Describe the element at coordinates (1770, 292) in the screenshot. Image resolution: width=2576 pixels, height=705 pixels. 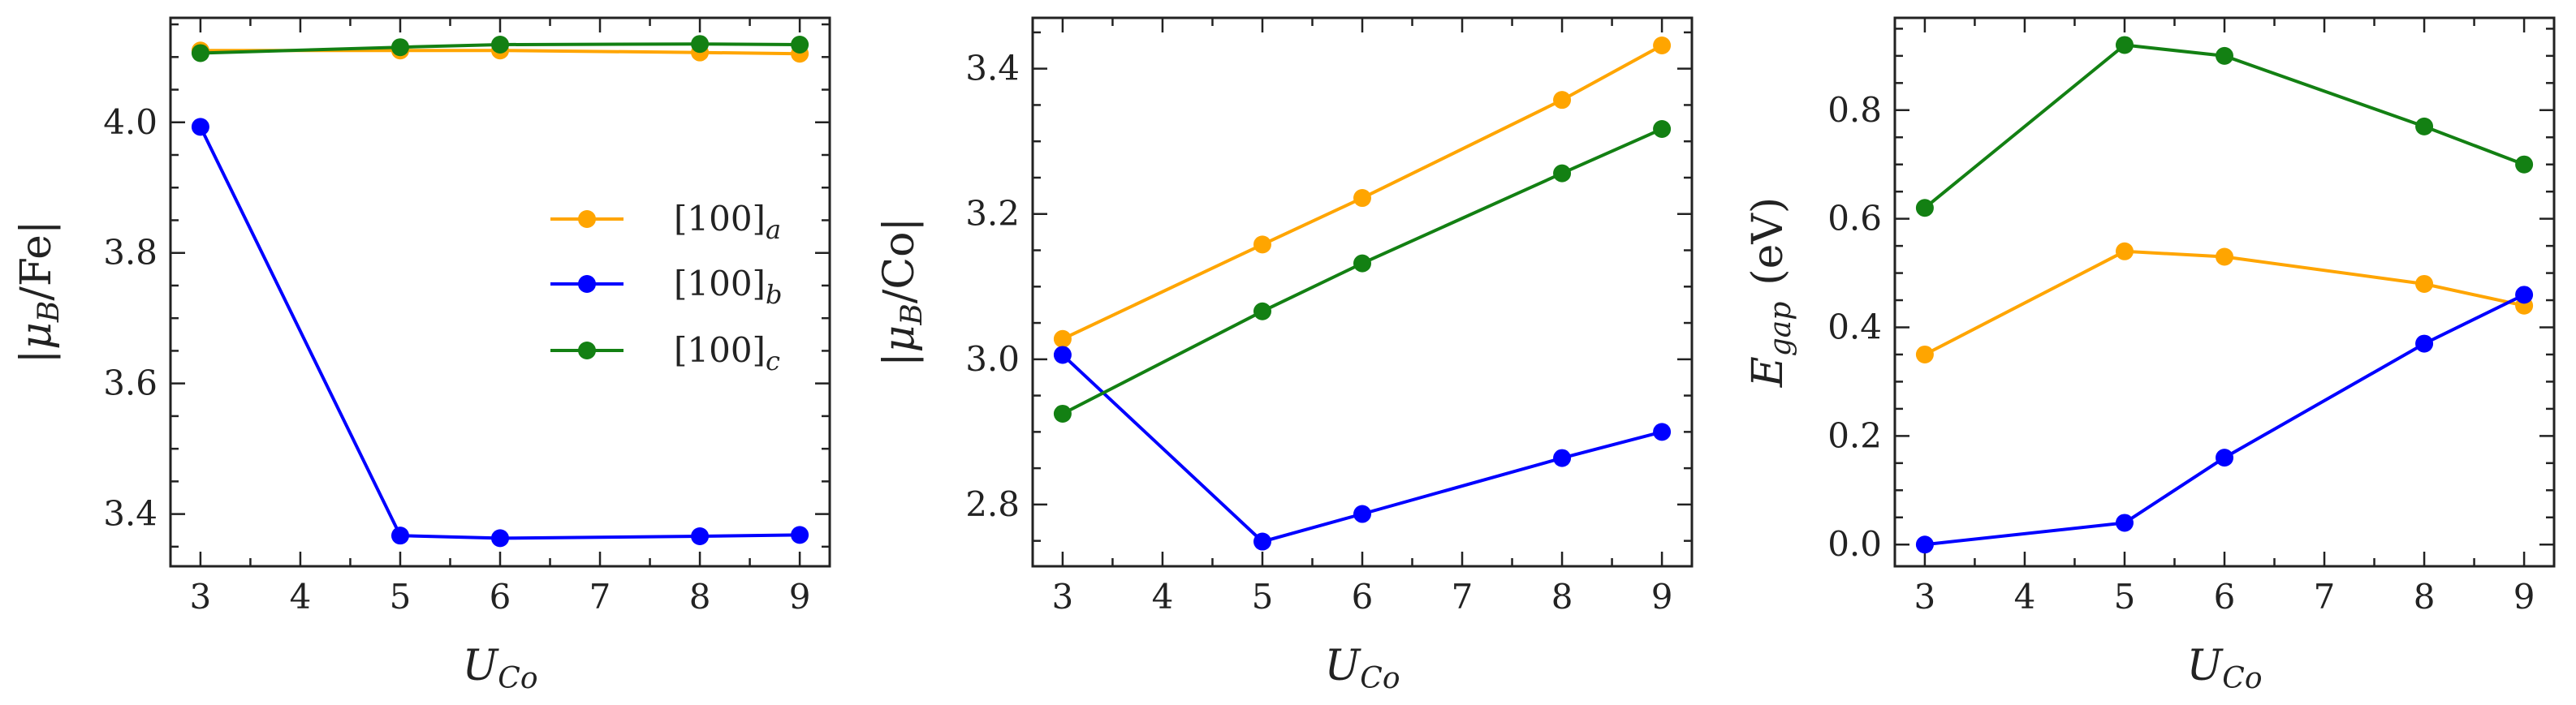
I see `panel-3-ylabel: Egap (eV)` at that location.